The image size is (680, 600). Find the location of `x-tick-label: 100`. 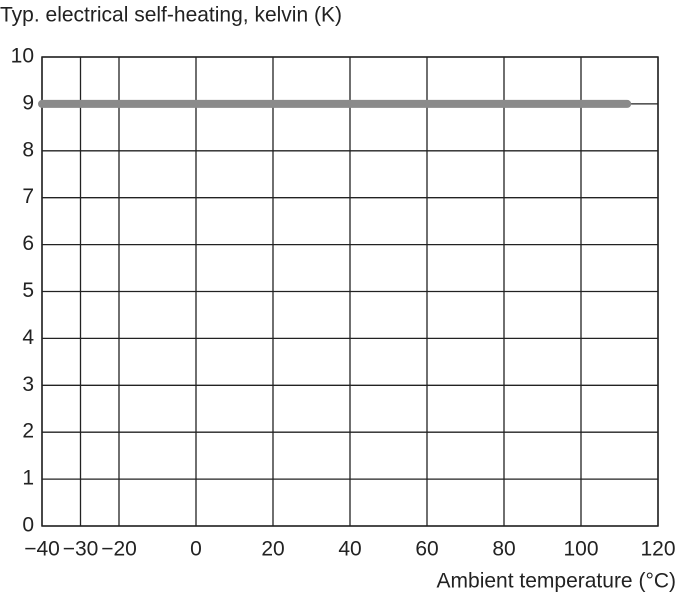

x-tick-label: 100 is located at coordinates (580, 549).